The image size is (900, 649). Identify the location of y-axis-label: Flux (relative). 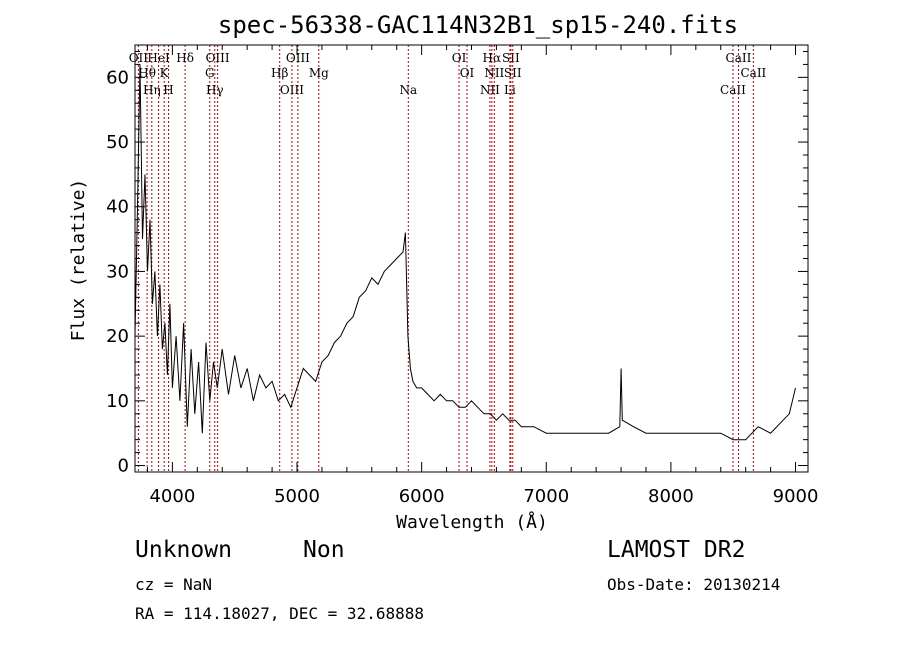
(78, 260).